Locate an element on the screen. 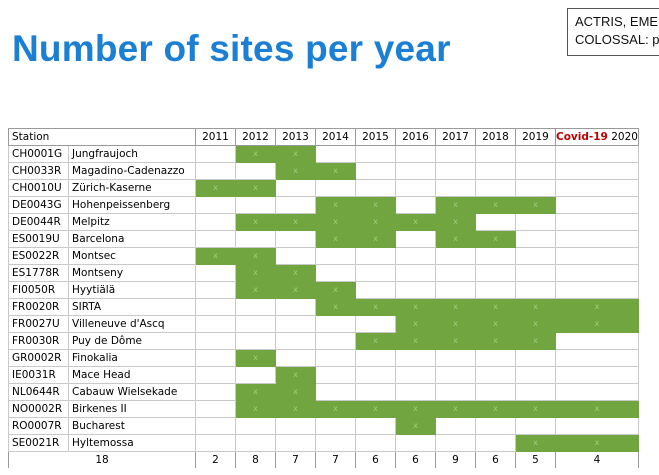 The width and height of the screenshot is (659, 475). station-code: FR0020R is located at coordinates (38, 307).